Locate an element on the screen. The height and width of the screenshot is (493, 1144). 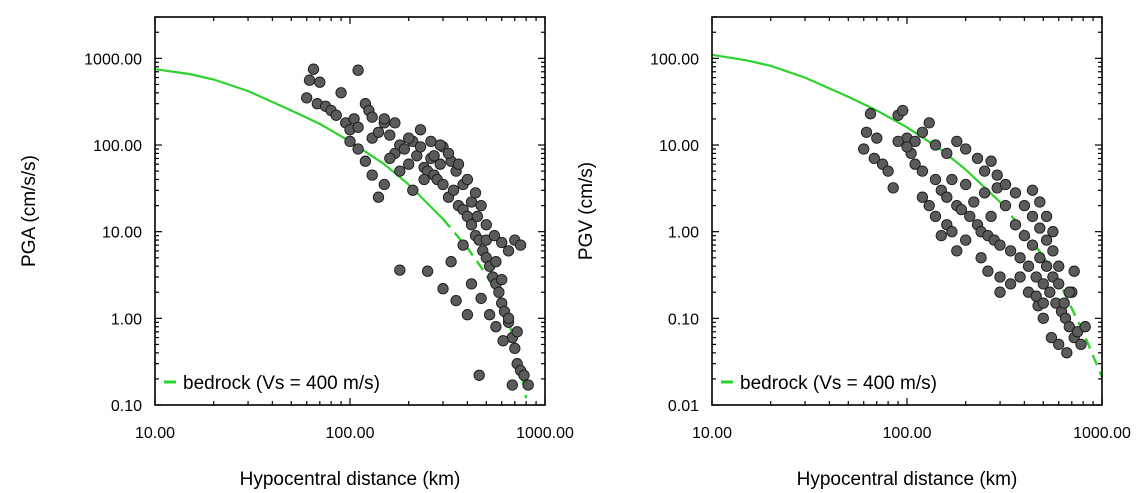
pgv-y-tick-label: 0.10 is located at coordinates (683, 319).